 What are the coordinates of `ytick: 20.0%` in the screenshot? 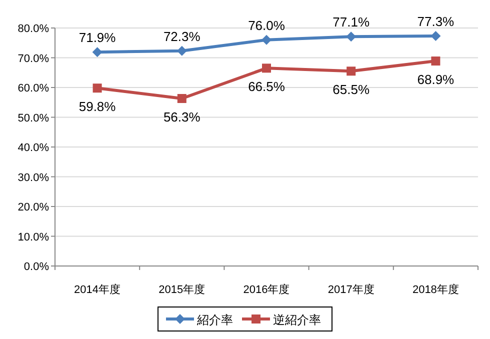 It's located at (33, 208).